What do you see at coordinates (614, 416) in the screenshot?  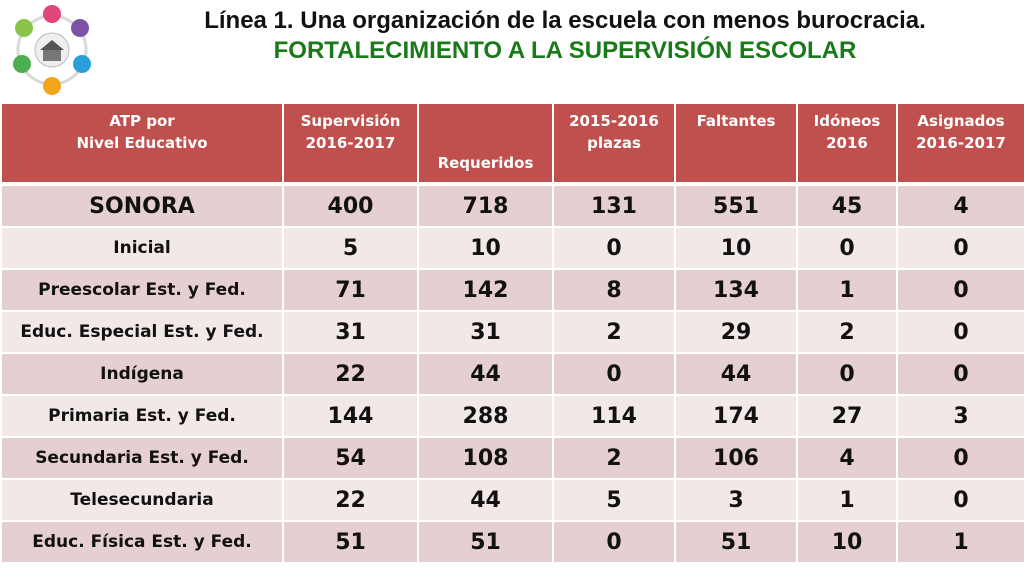 I see `cell-plazas: 114` at bounding box center [614, 416].